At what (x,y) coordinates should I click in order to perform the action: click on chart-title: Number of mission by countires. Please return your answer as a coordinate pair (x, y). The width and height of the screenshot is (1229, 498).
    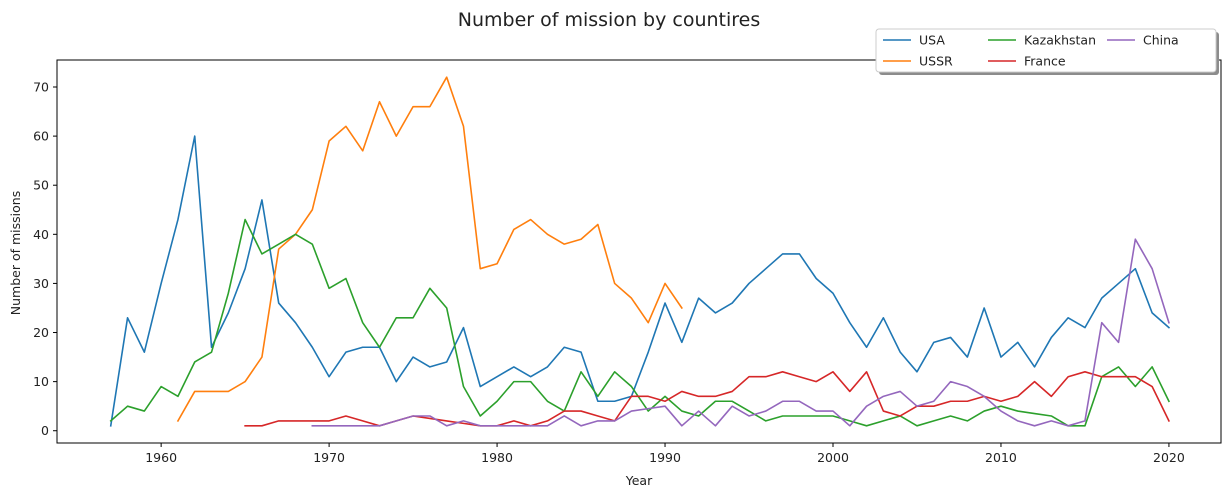
    Looking at the image, I should click on (609, 20).